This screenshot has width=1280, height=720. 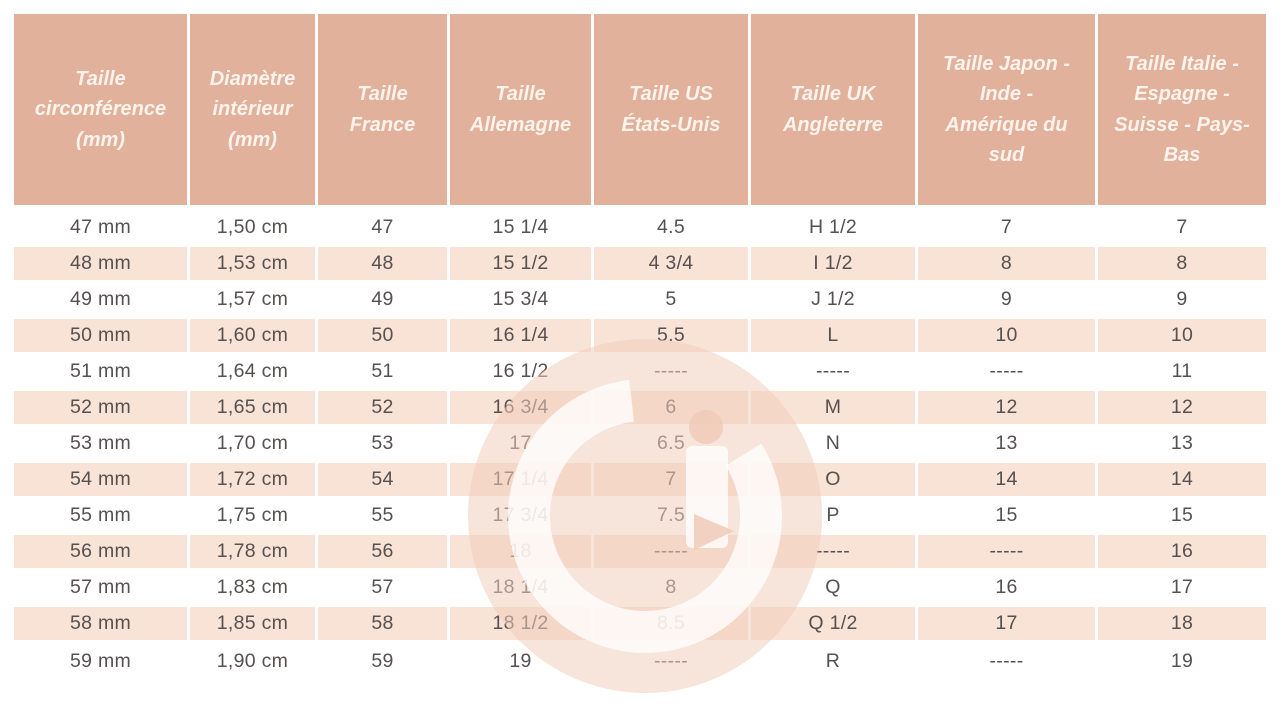 I want to click on table-row: 47 mm 1,50 cm 47 15 1/4 4.5 H 1/2 7 7, so click(x=640, y=229).